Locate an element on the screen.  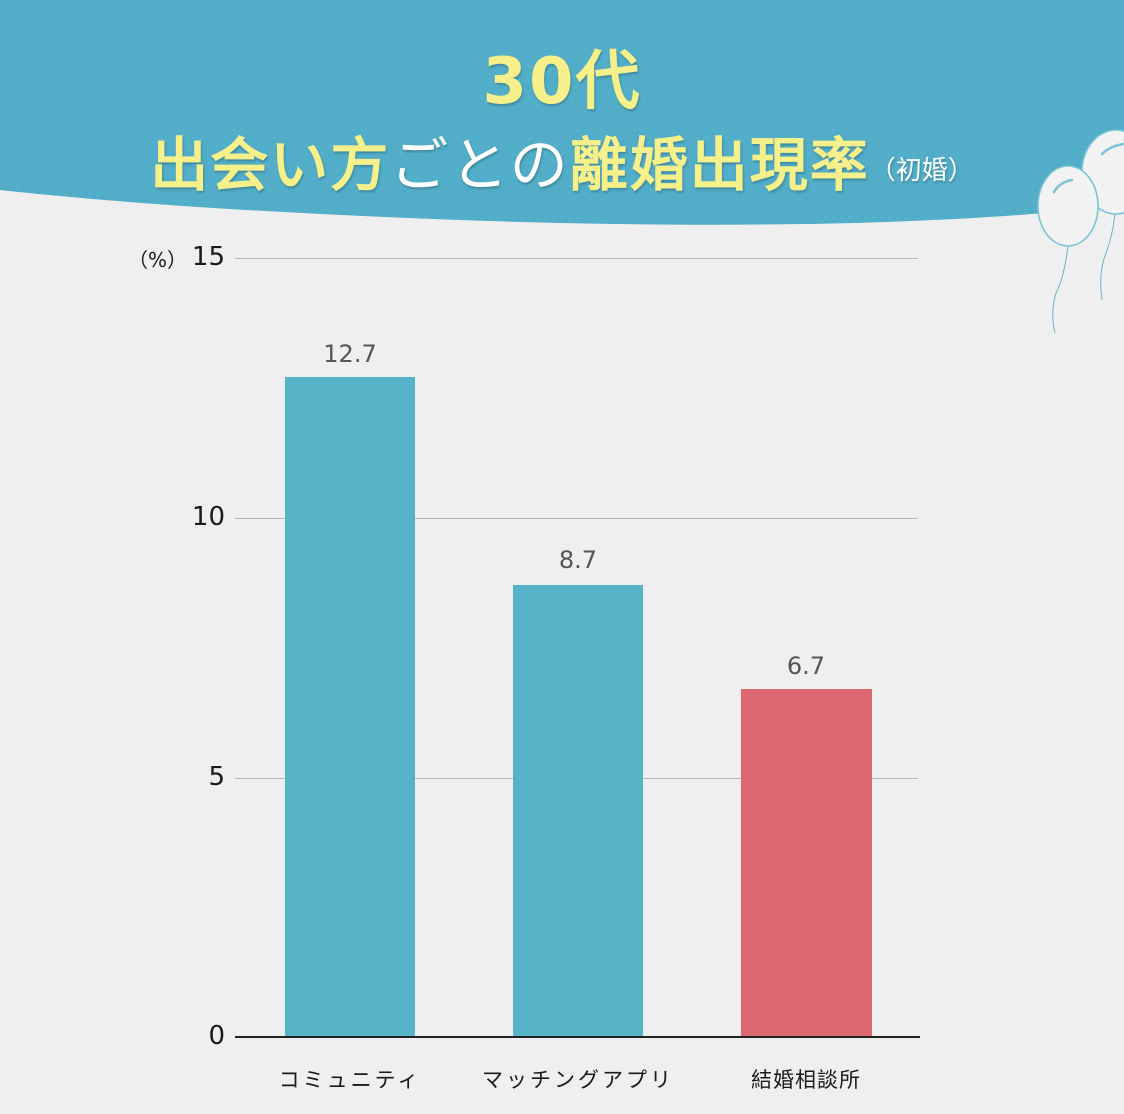
title-line-2: 出会い方ごとの離婚出現率（初婚） is located at coordinates (562, 160).